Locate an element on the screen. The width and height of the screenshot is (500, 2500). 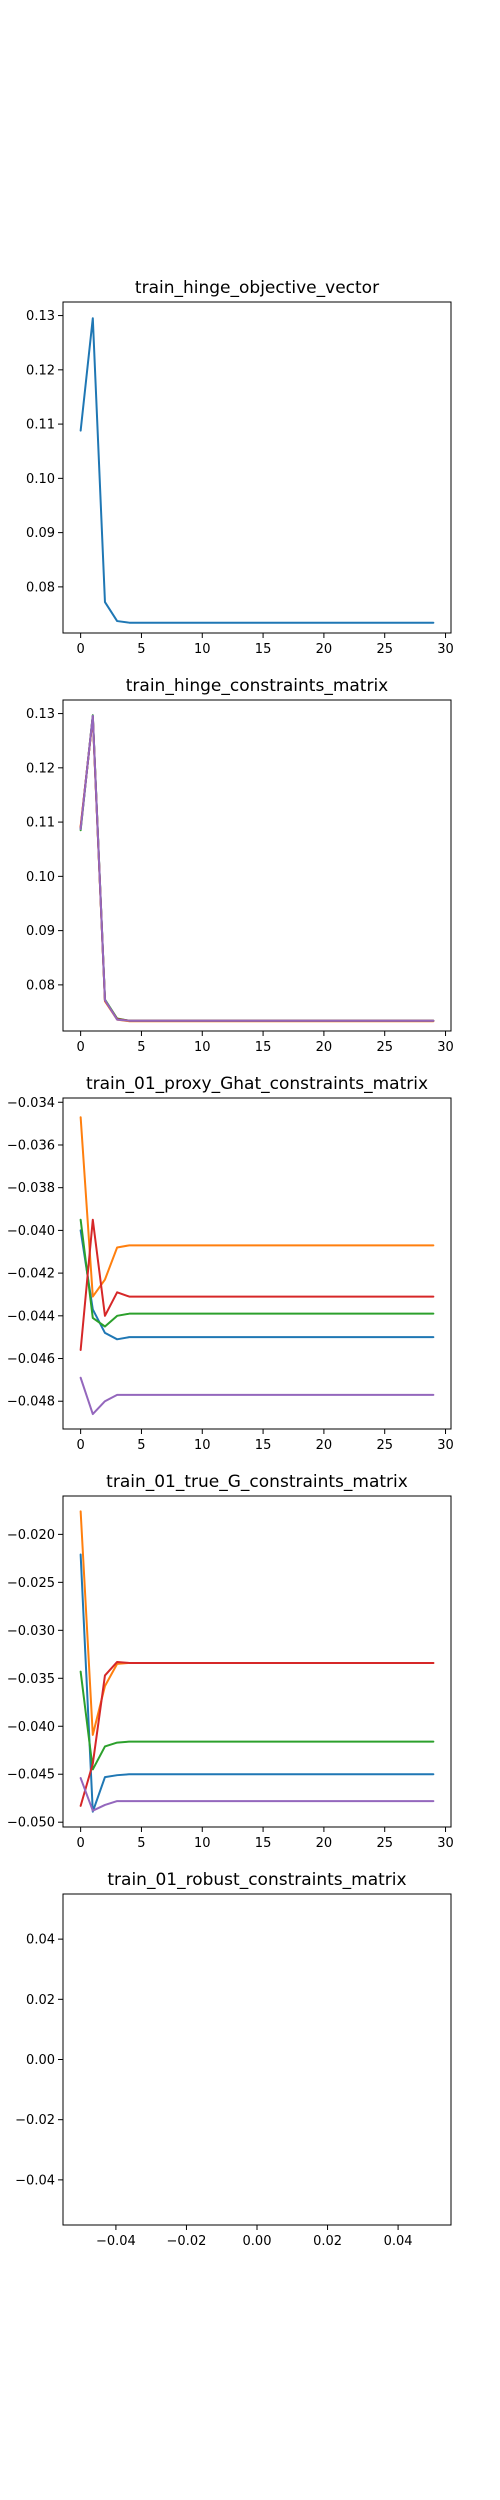
x-tick-label: −0.02 is located at coordinates (187, 2241).